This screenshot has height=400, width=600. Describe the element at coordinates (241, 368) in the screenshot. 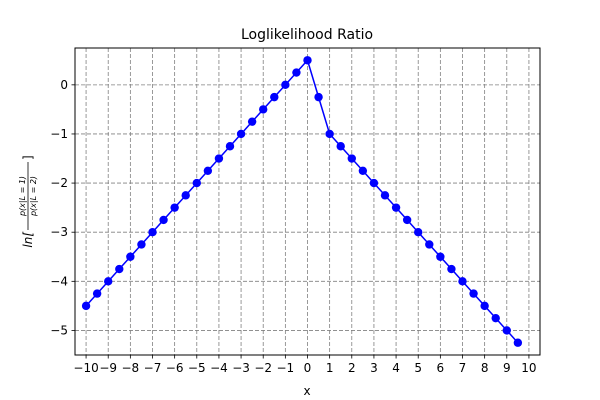

I see `x-tick-label: −3` at that location.